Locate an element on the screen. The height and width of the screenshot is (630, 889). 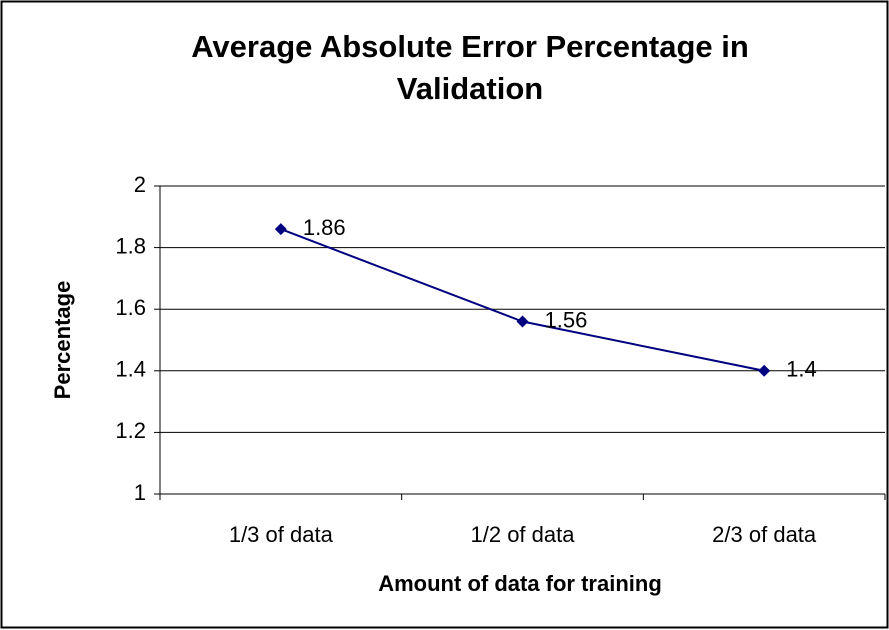
y-tick-label: 2 is located at coordinates (140, 184).